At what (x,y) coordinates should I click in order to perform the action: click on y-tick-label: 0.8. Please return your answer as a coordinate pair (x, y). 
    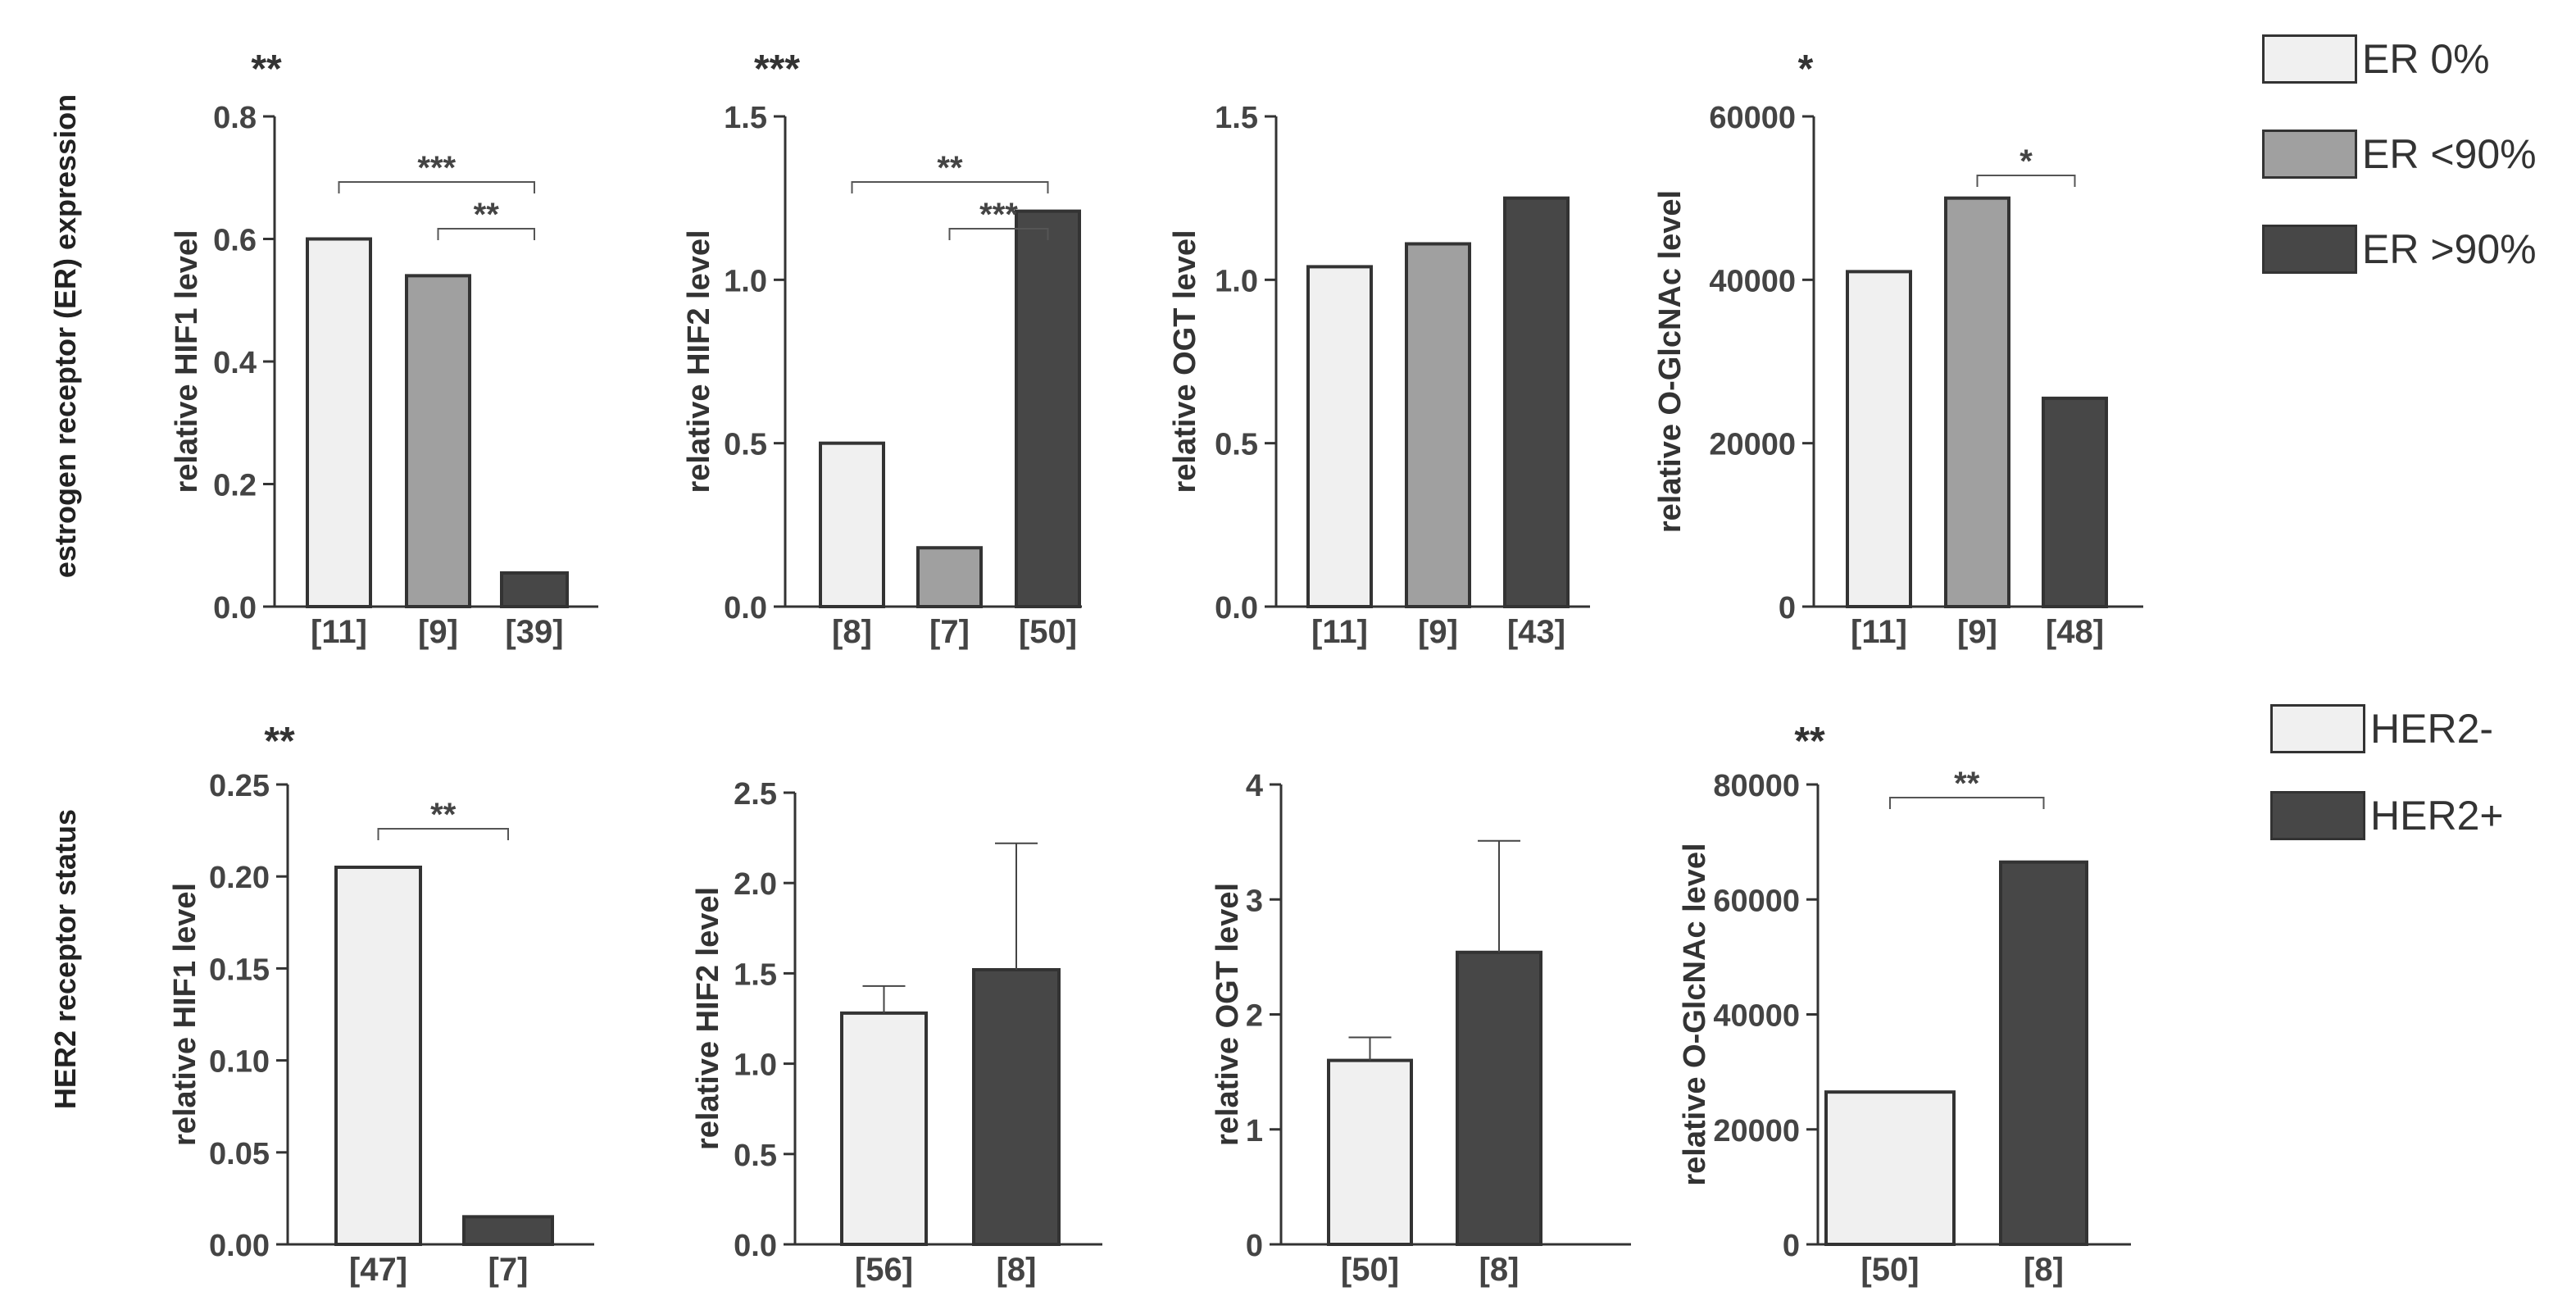
    Looking at the image, I should click on (235, 118).